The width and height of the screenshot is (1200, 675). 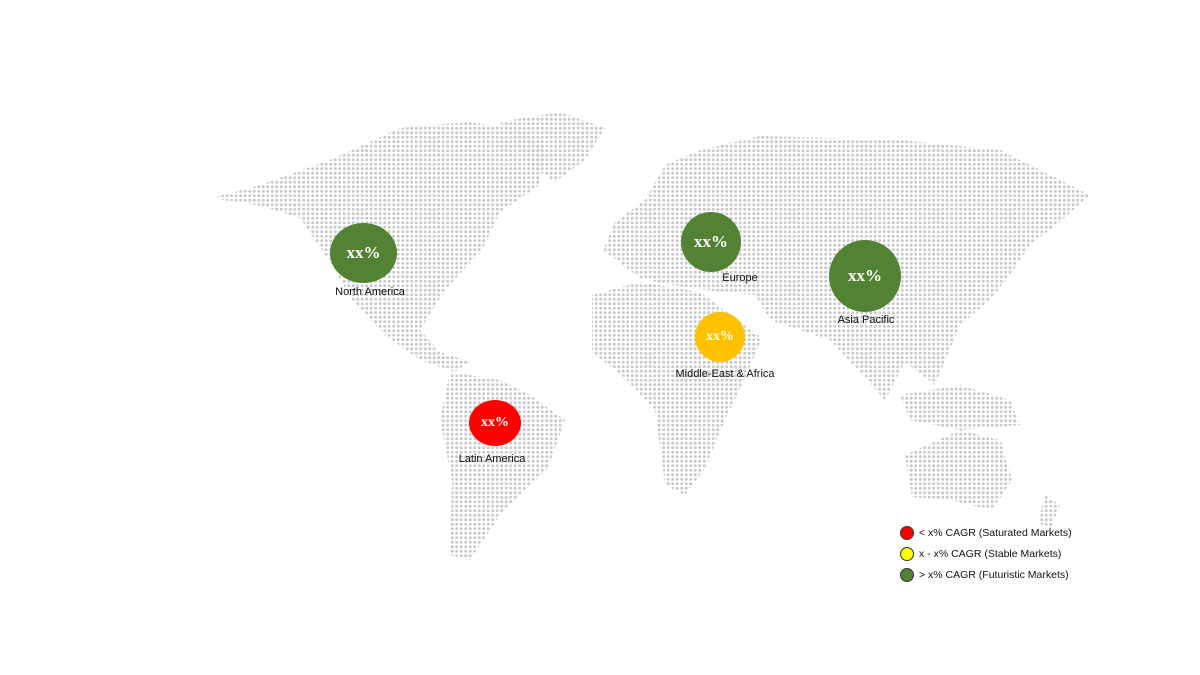 I want to click on europe-bubble: xx%, so click(x=711, y=242).